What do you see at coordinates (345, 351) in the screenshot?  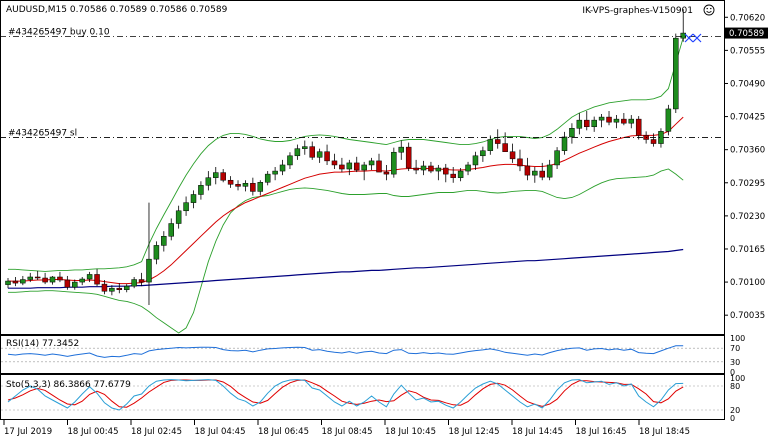 I see `rsi-value-line` at bounding box center [345, 351].